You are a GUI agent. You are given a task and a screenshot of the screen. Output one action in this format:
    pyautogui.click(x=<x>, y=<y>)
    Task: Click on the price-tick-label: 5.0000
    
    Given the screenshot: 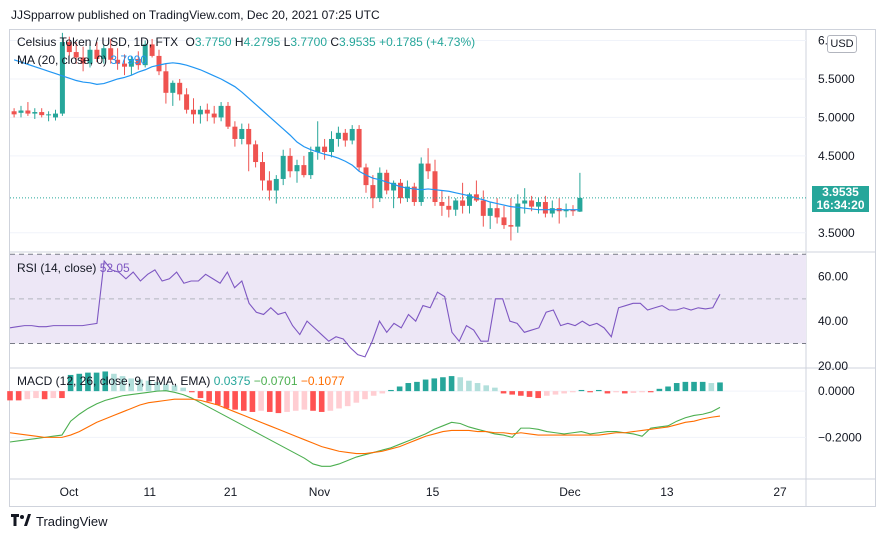 What is the action you would take?
    pyautogui.click(x=836, y=117)
    